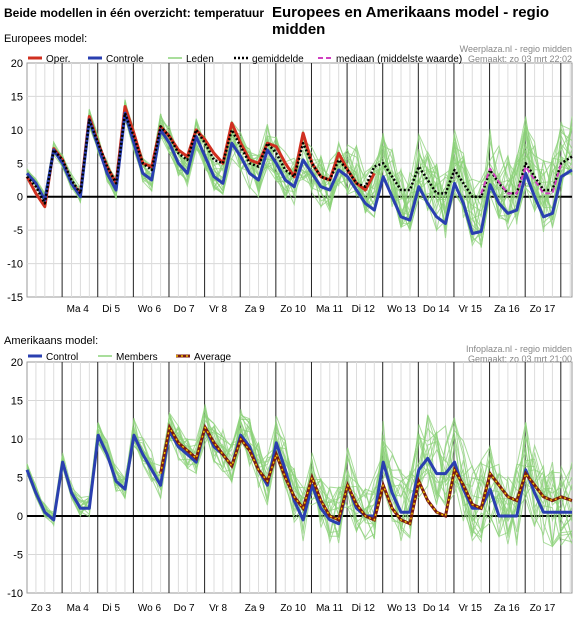  What do you see at coordinates (543, 309) in the screenshot?
I see `eu-xtick-label: Zo 17` at bounding box center [543, 309].